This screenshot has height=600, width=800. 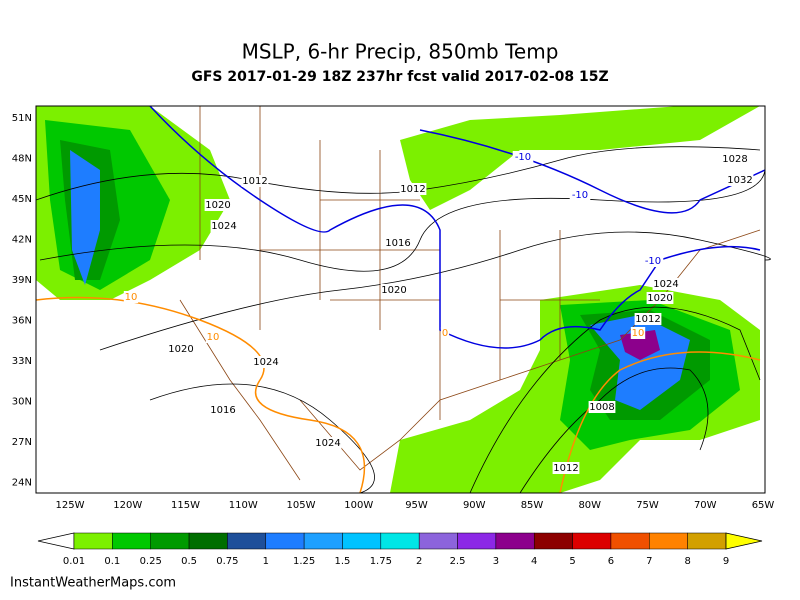 I want to click on lat-label: 30N, so click(x=22, y=402).